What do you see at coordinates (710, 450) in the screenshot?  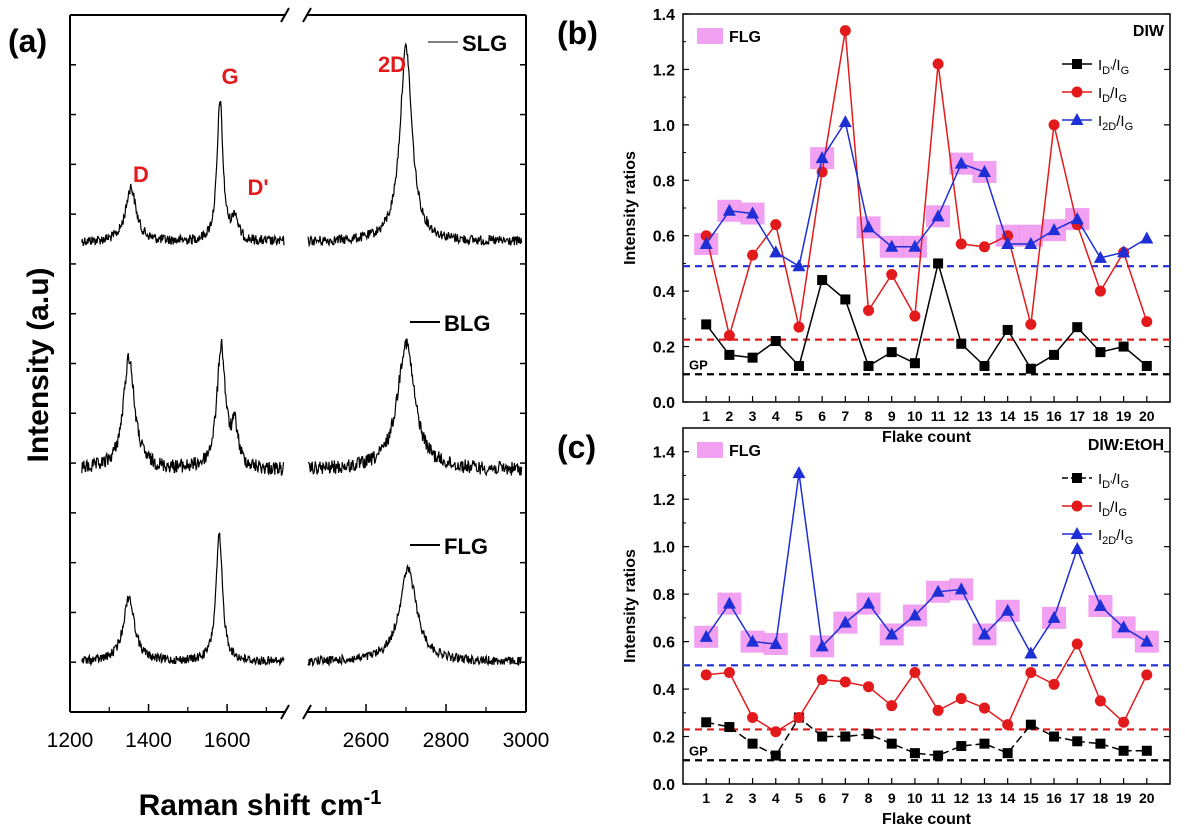 I see `flg-legend-swatch` at bounding box center [710, 450].